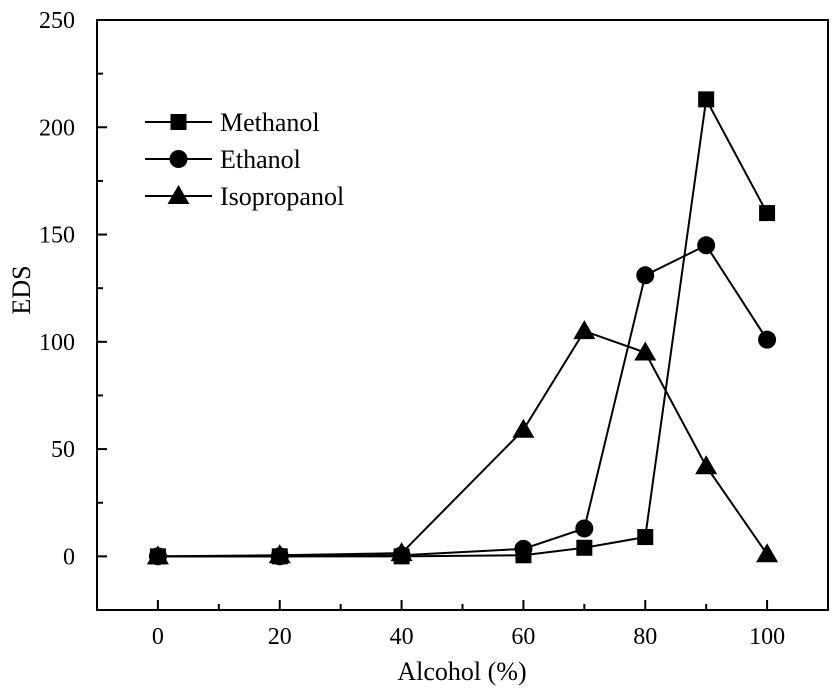 The image size is (840, 700). Describe the element at coordinates (178, 159) in the screenshot. I see `legend-marker-ethanol` at that location.